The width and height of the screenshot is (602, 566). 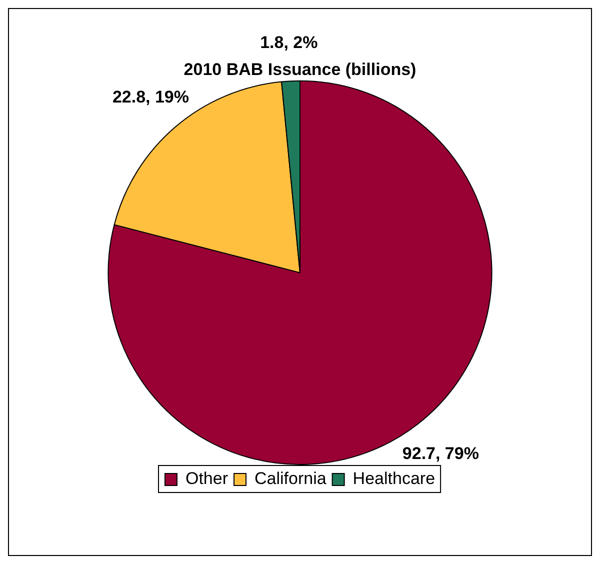 What do you see at coordinates (290, 478) in the screenshot?
I see `legend-label: California` at bounding box center [290, 478].